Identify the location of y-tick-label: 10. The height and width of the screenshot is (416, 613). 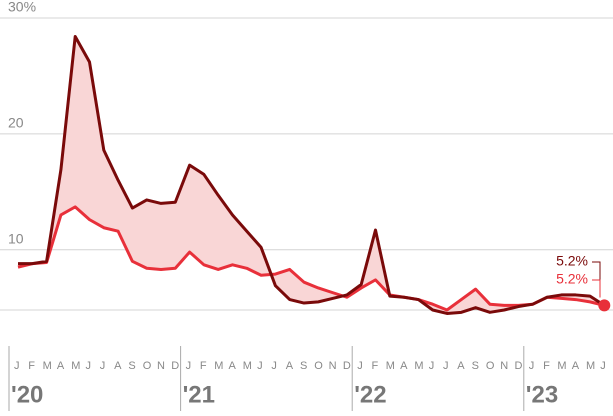
(16, 238).